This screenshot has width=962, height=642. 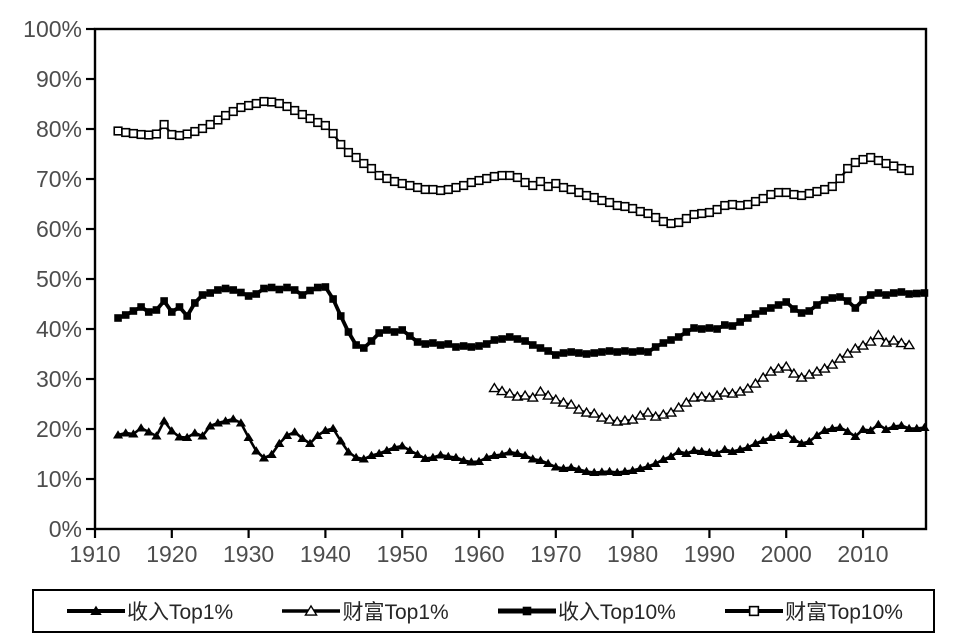 I want to click on y-tick-label: 20%, so click(x=59, y=429).